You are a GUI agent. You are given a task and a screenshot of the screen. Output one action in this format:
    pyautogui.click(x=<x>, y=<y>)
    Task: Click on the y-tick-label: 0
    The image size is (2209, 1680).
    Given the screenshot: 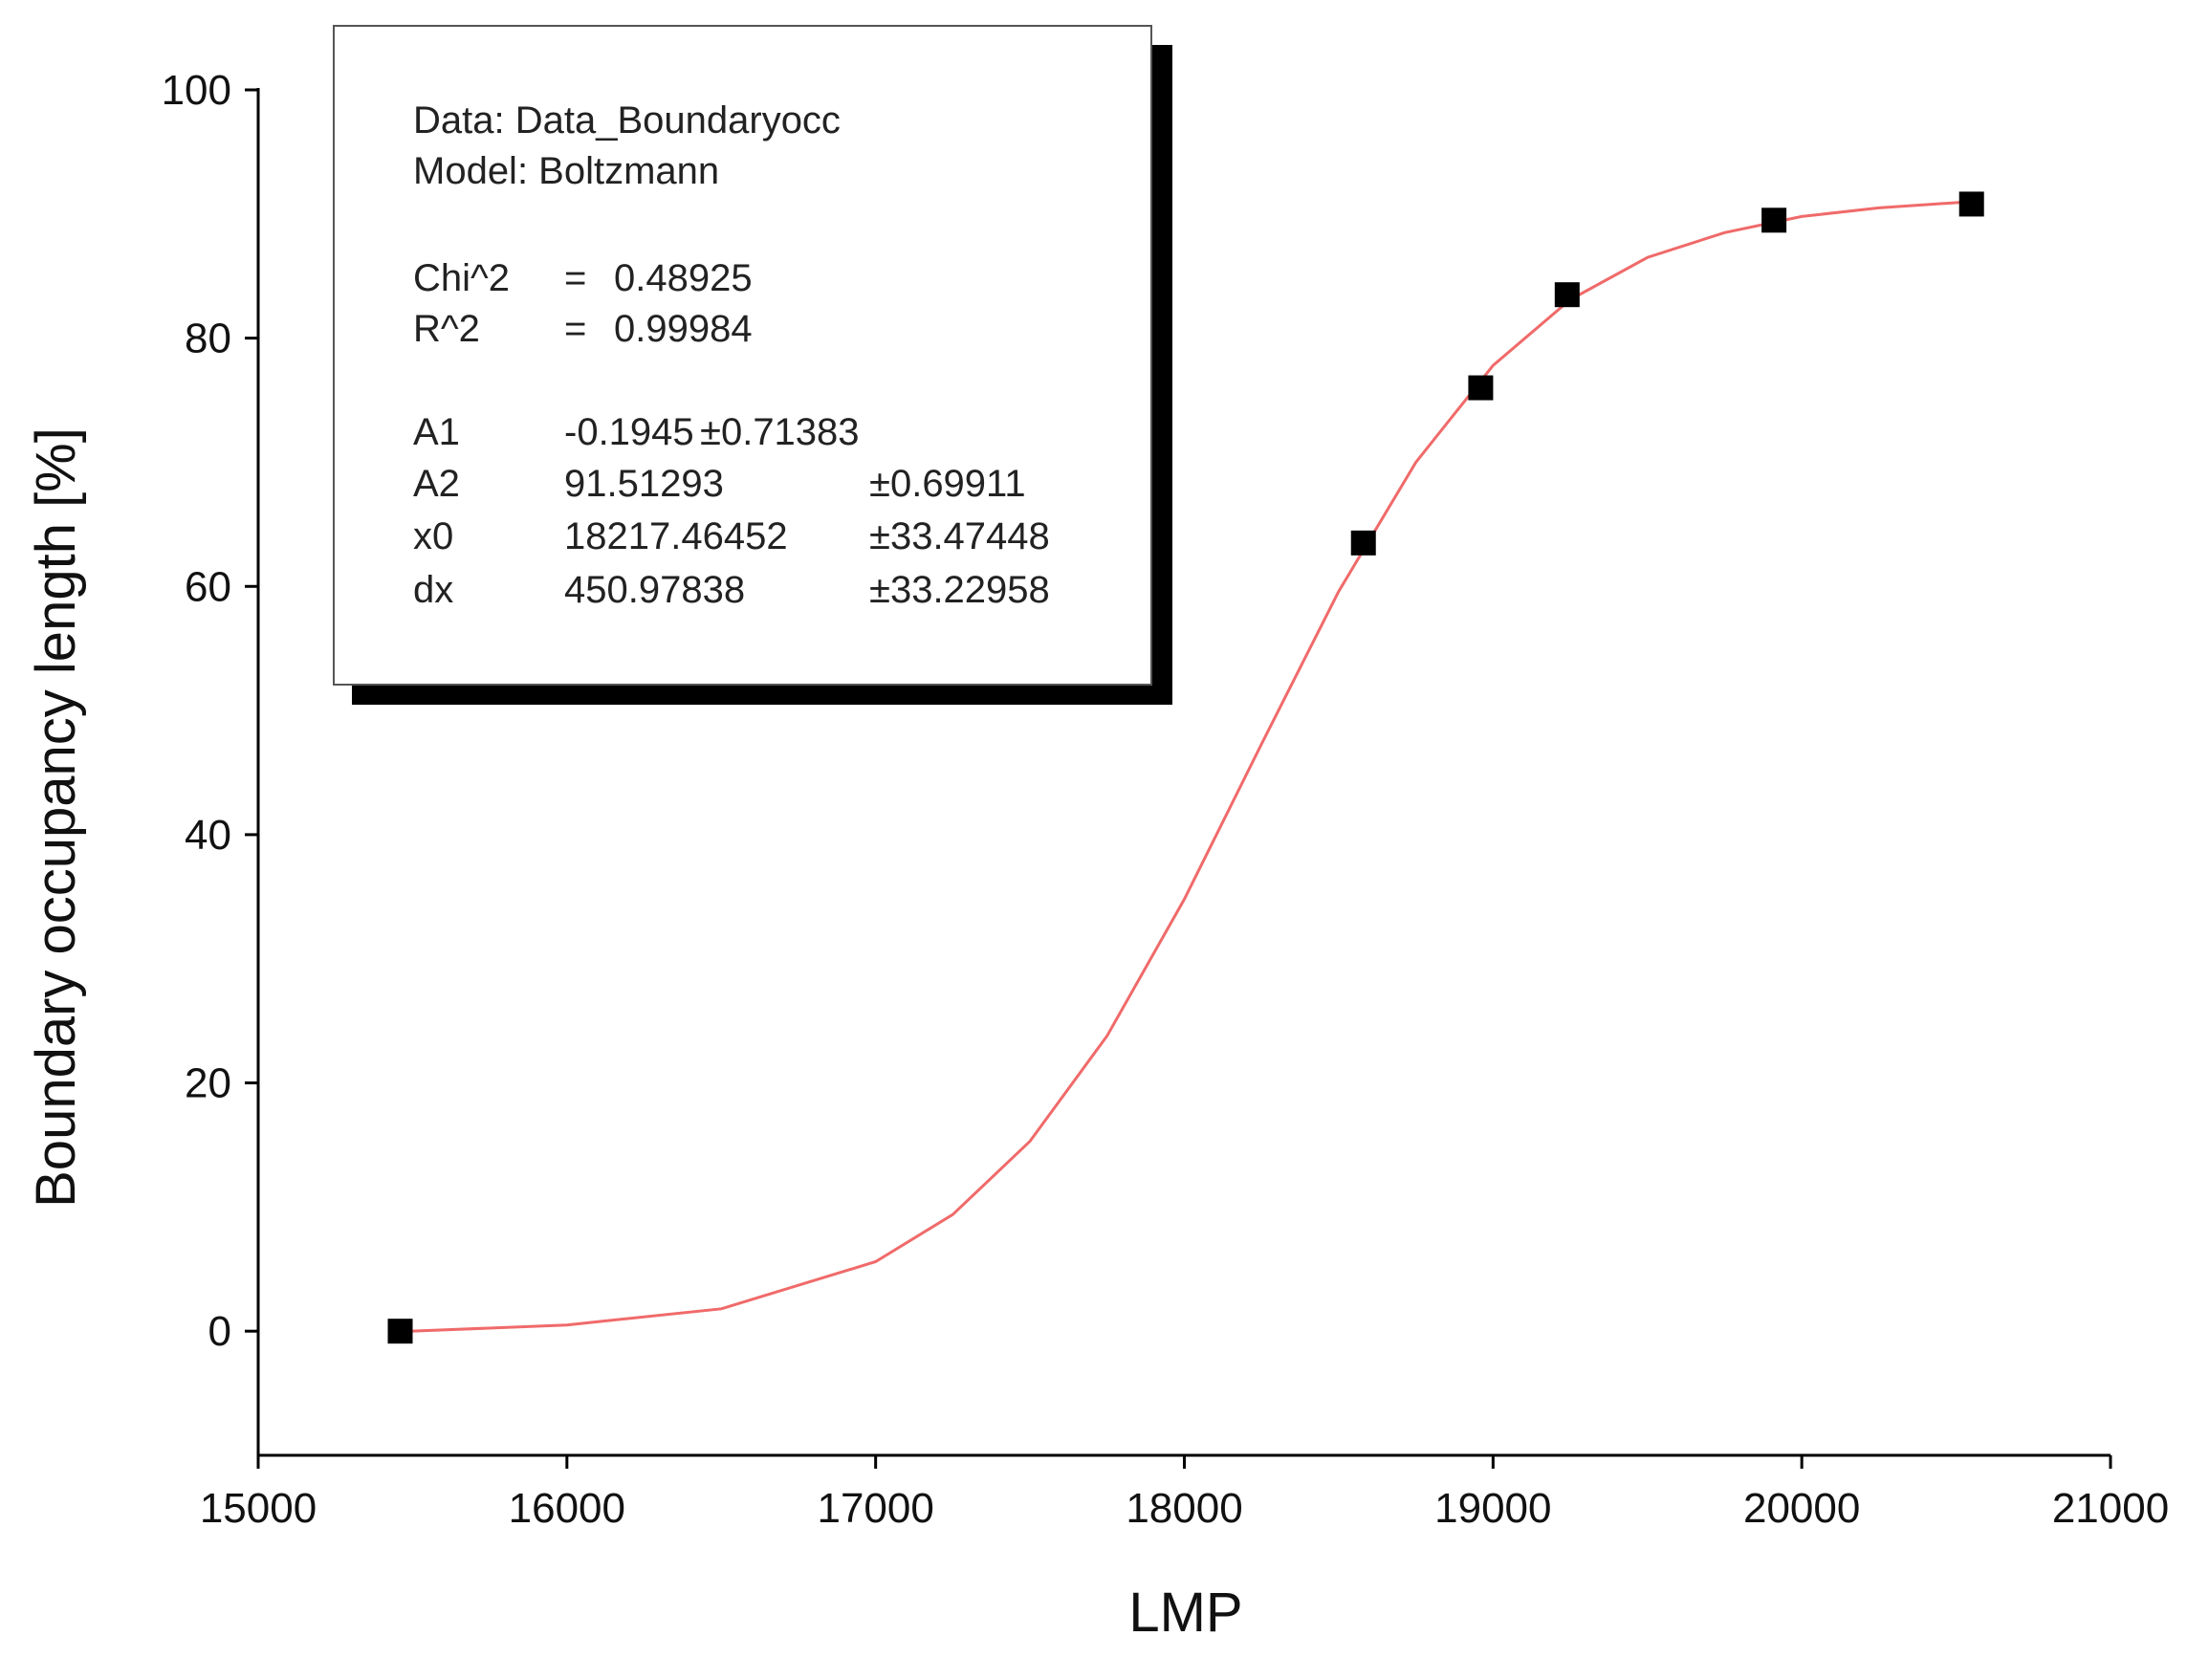 What is the action you would take?
    pyautogui.click(x=219, y=1331)
    